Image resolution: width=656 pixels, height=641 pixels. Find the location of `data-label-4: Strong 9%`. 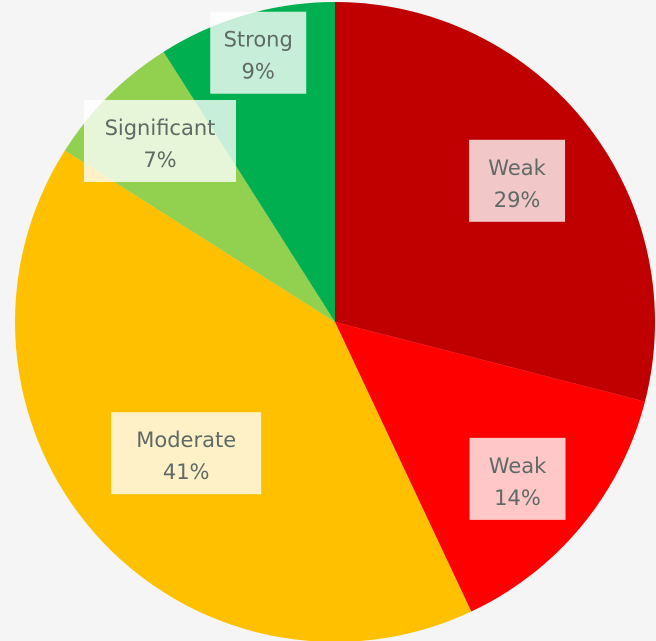

data-label-4: Strong 9% is located at coordinates (258, 52).